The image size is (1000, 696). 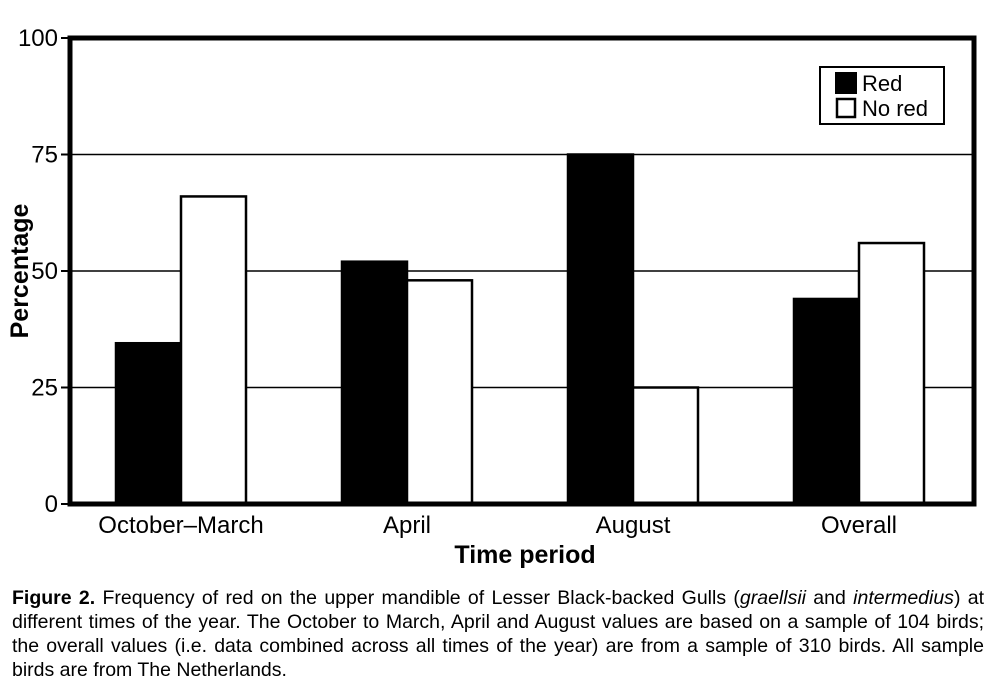 I want to click on legend-label-no-red: No red, so click(x=895, y=108).